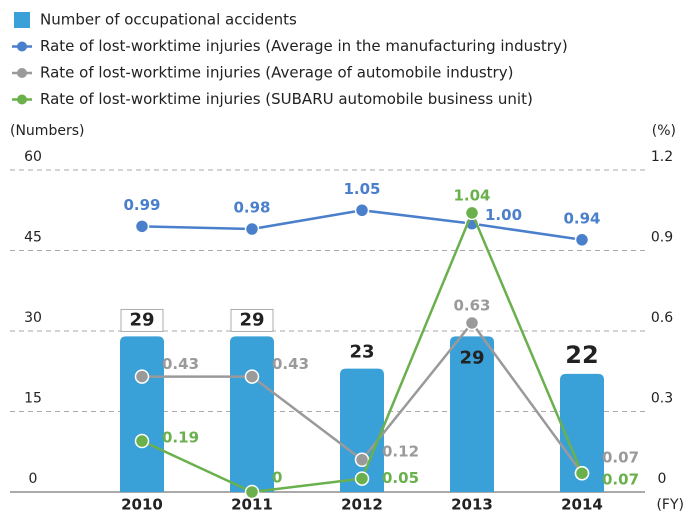  Describe the element at coordinates (662, 479) in the screenshot. I see `y2-tick-label: 0` at that location.